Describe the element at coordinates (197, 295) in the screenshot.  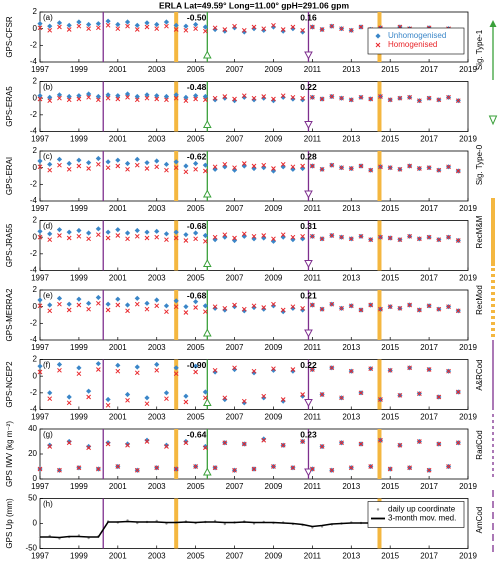
I see `annotation: -0.68` at that location.